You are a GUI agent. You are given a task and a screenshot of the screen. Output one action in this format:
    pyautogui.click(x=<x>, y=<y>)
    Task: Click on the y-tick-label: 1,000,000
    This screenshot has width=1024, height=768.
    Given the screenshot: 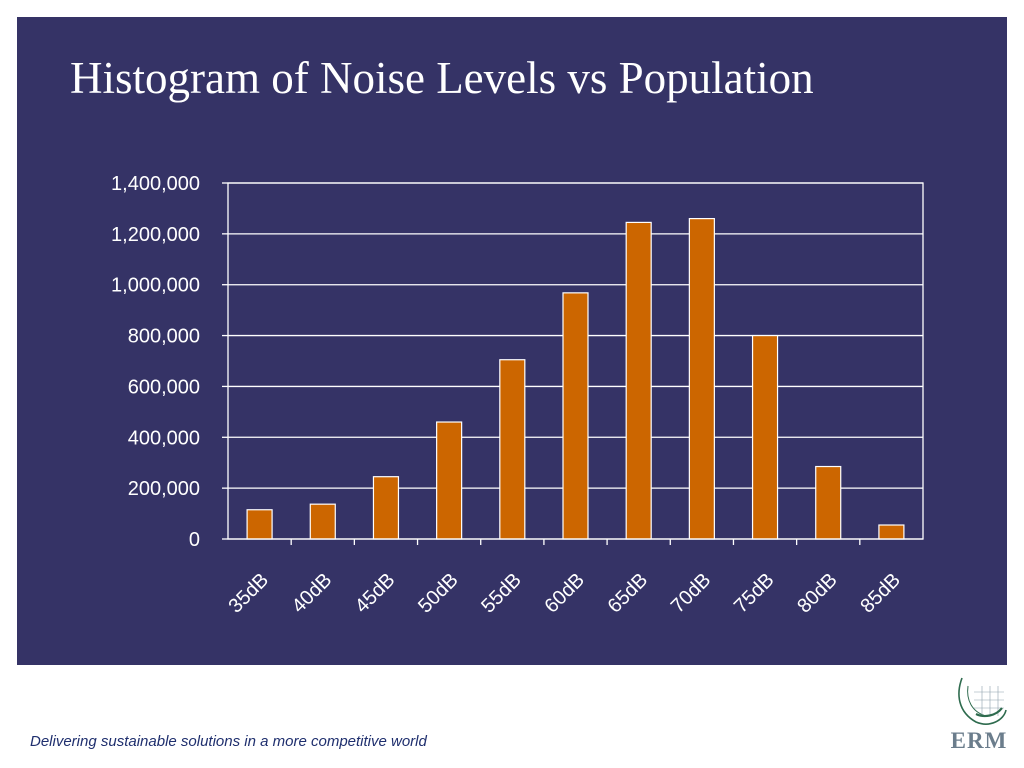 What is the action you would take?
    pyautogui.click(x=155, y=286)
    